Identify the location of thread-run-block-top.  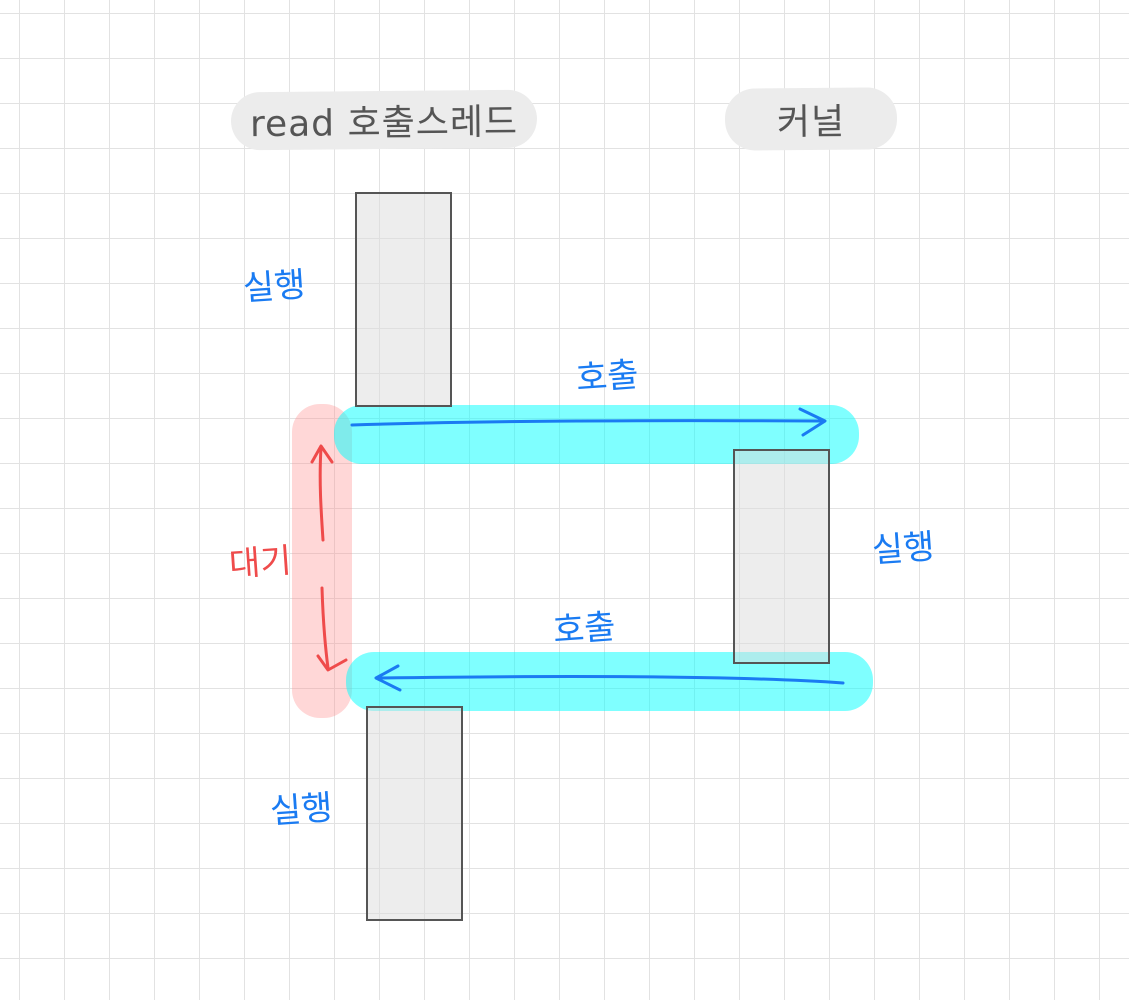
(403, 299).